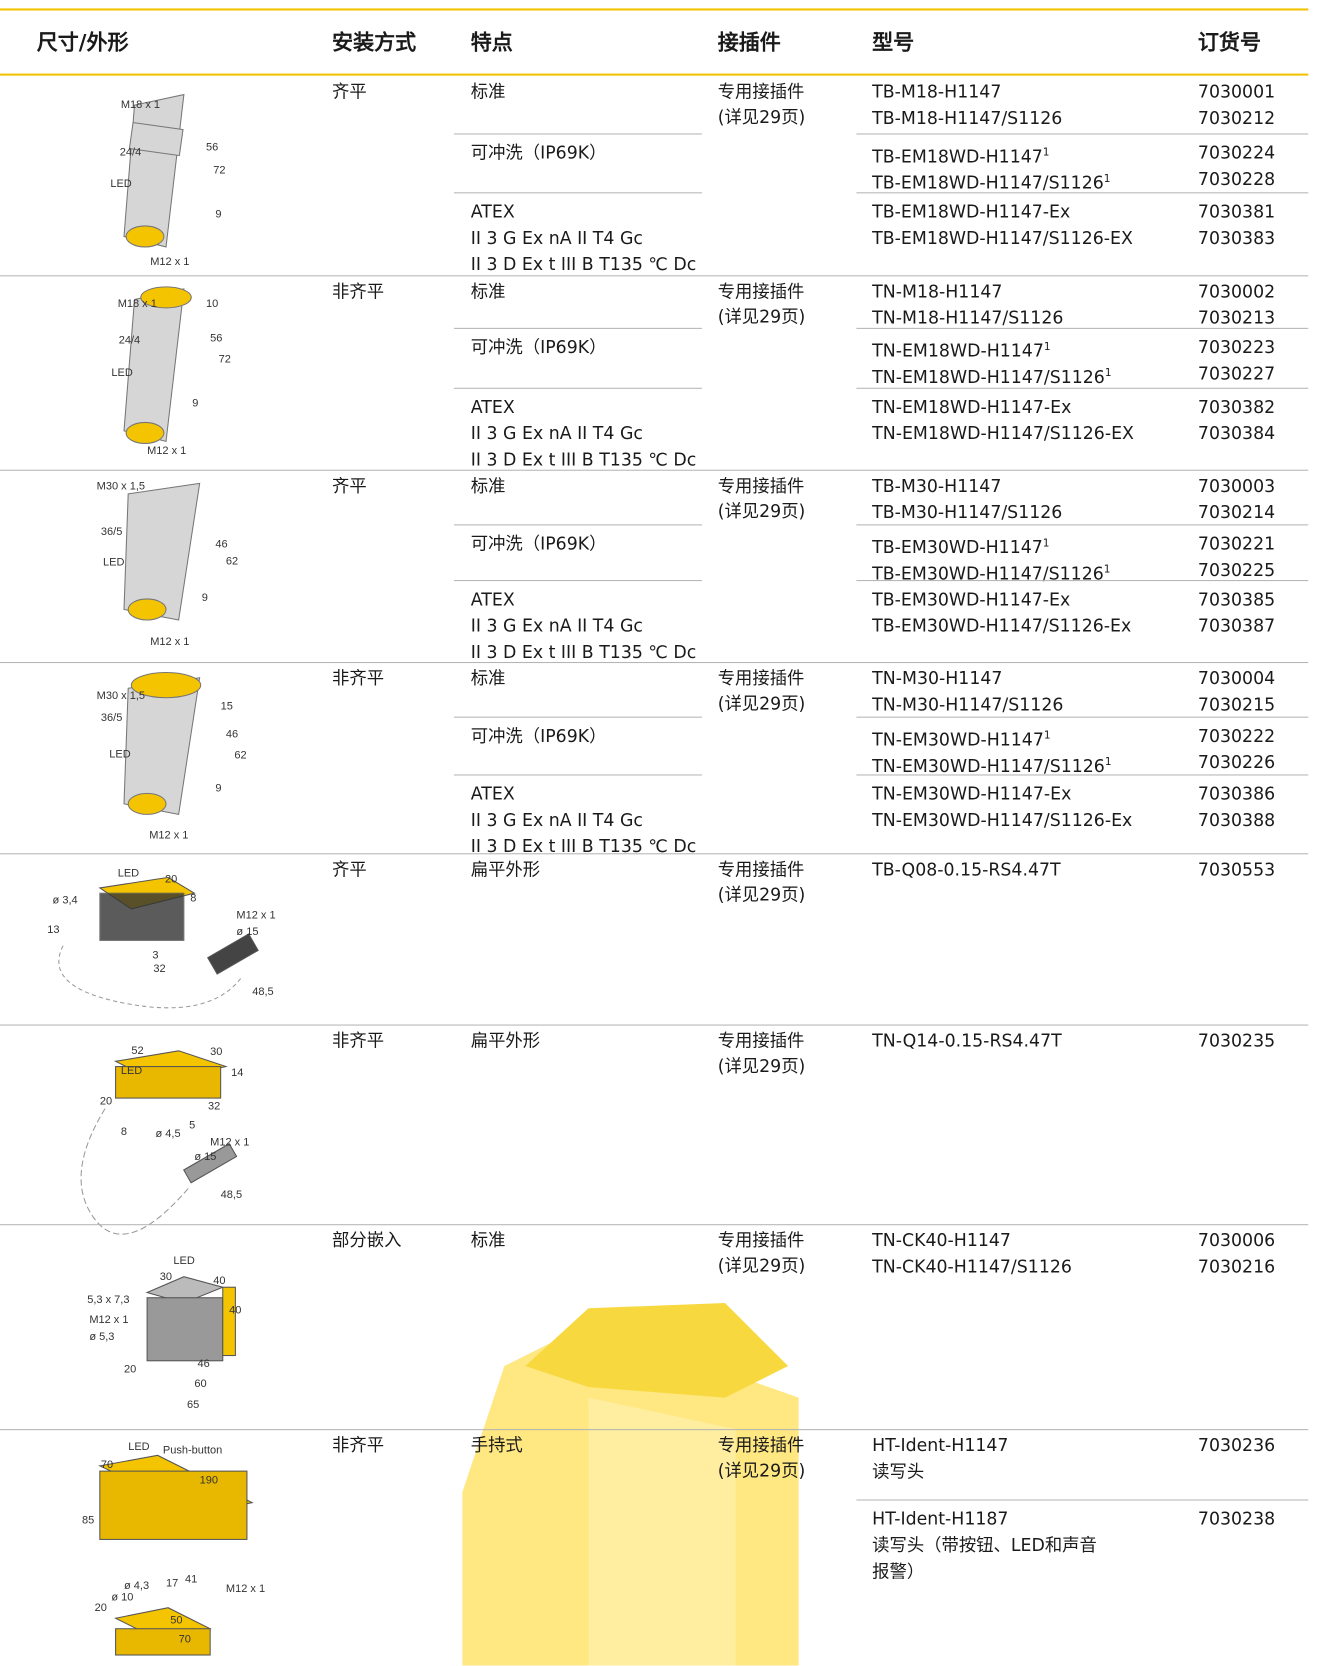 This screenshot has width=1324, height=1666. Describe the element at coordinates (1236, 793) in the screenshot. I see `order-number: 7030386` at that location.